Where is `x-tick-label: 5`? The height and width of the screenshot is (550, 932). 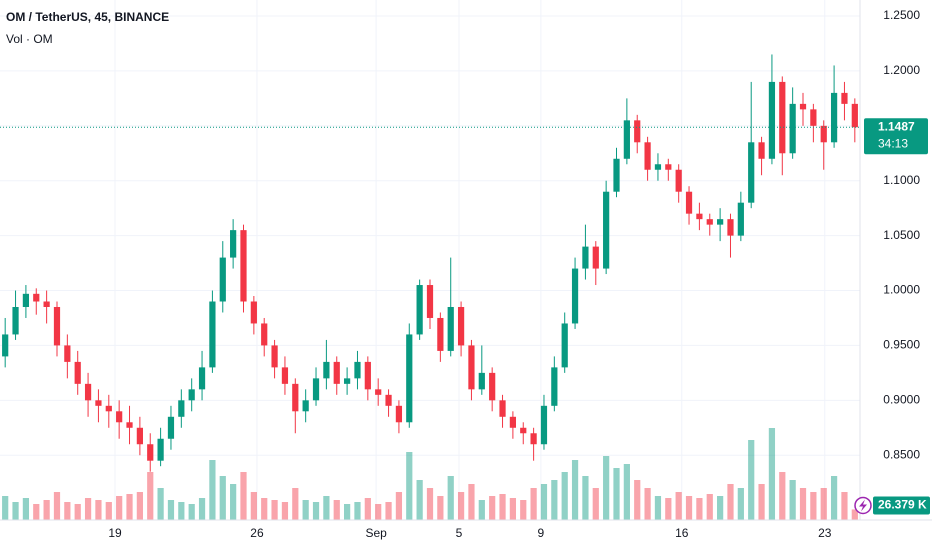 x-tick-label: 5 is located at coordinates (459, 533).